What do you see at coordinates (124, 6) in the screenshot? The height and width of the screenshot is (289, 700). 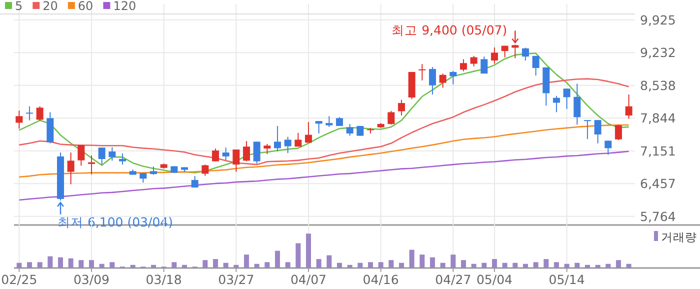 I see `legend-label: 120` at bounding box center [124, 6].